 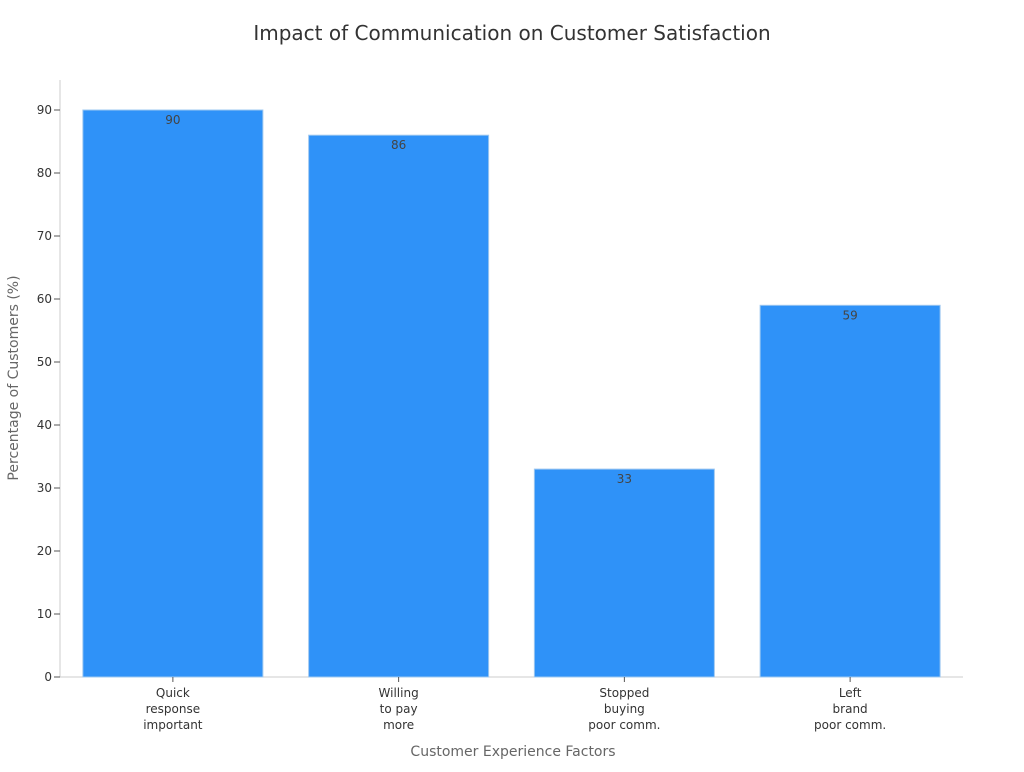 What do you see at coordinates (44, 614) in the screenshot?
I see `y-tick-label: 10` at bounding box center [44, 614].